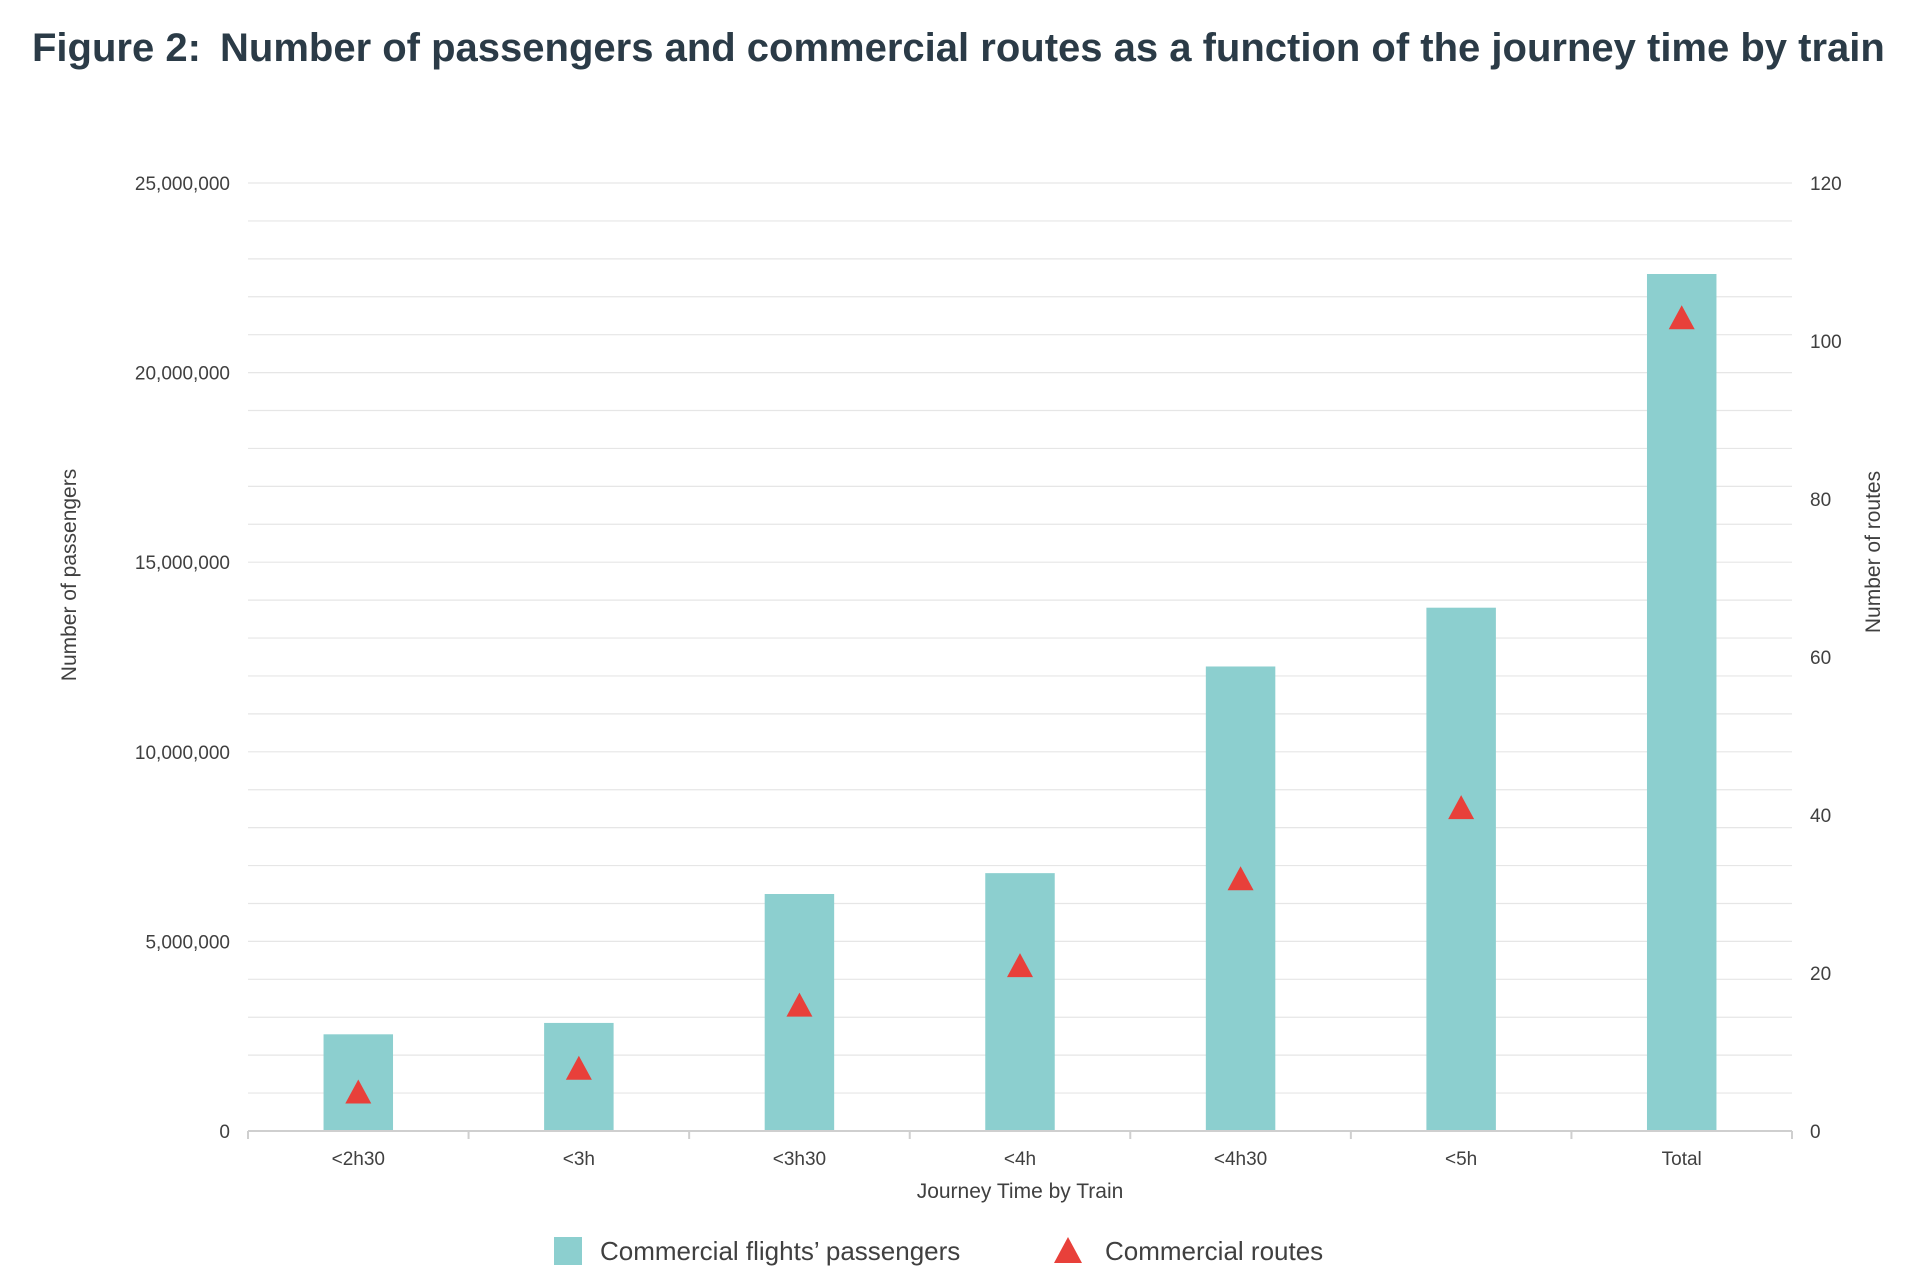 Image resolution: width=1920 pixels, height=1271 pixels. What do you see at coordinates (182, 753) in the screenshot?
I see `y-tick-label: 10,000,000` at bounding box center [182, 753].